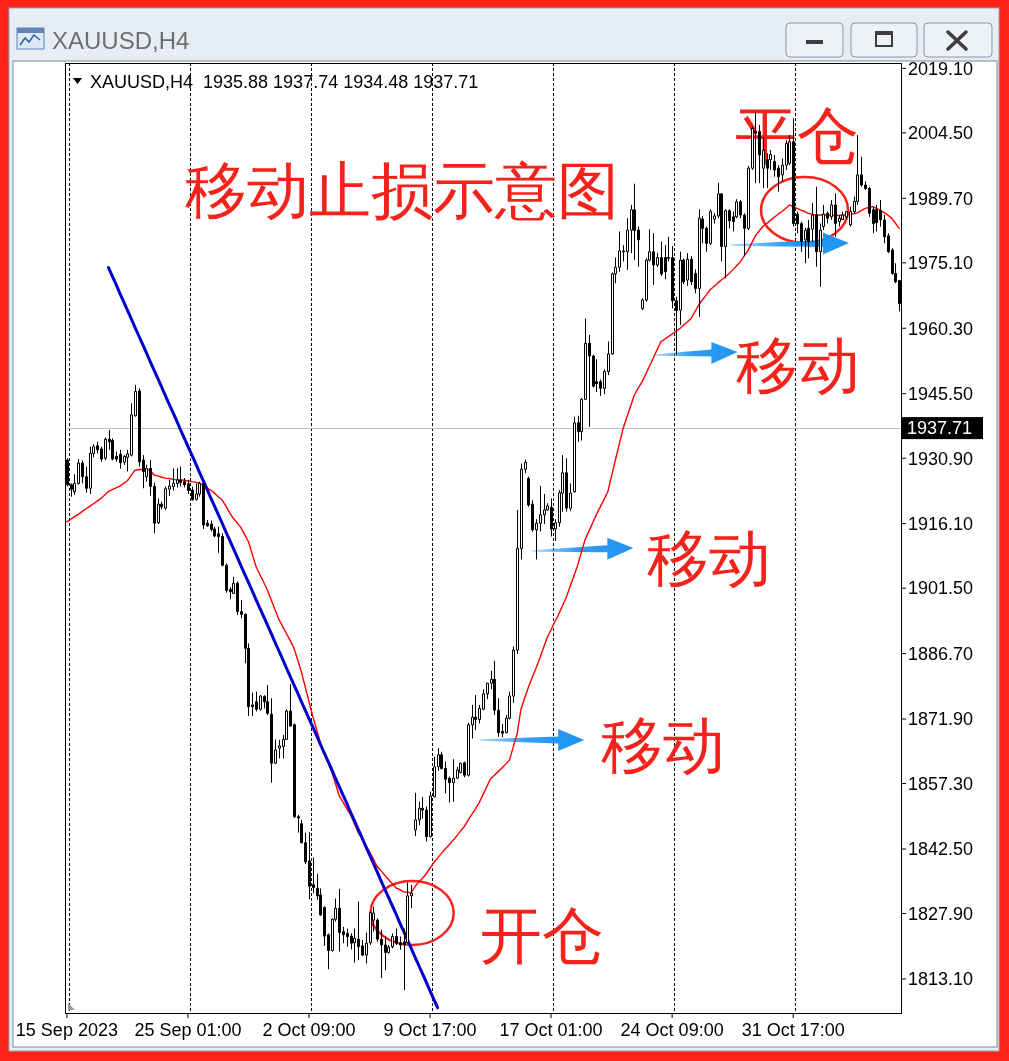  I want to click on x-tick-label: 25 Sep 01:00, so click(188, 1030).